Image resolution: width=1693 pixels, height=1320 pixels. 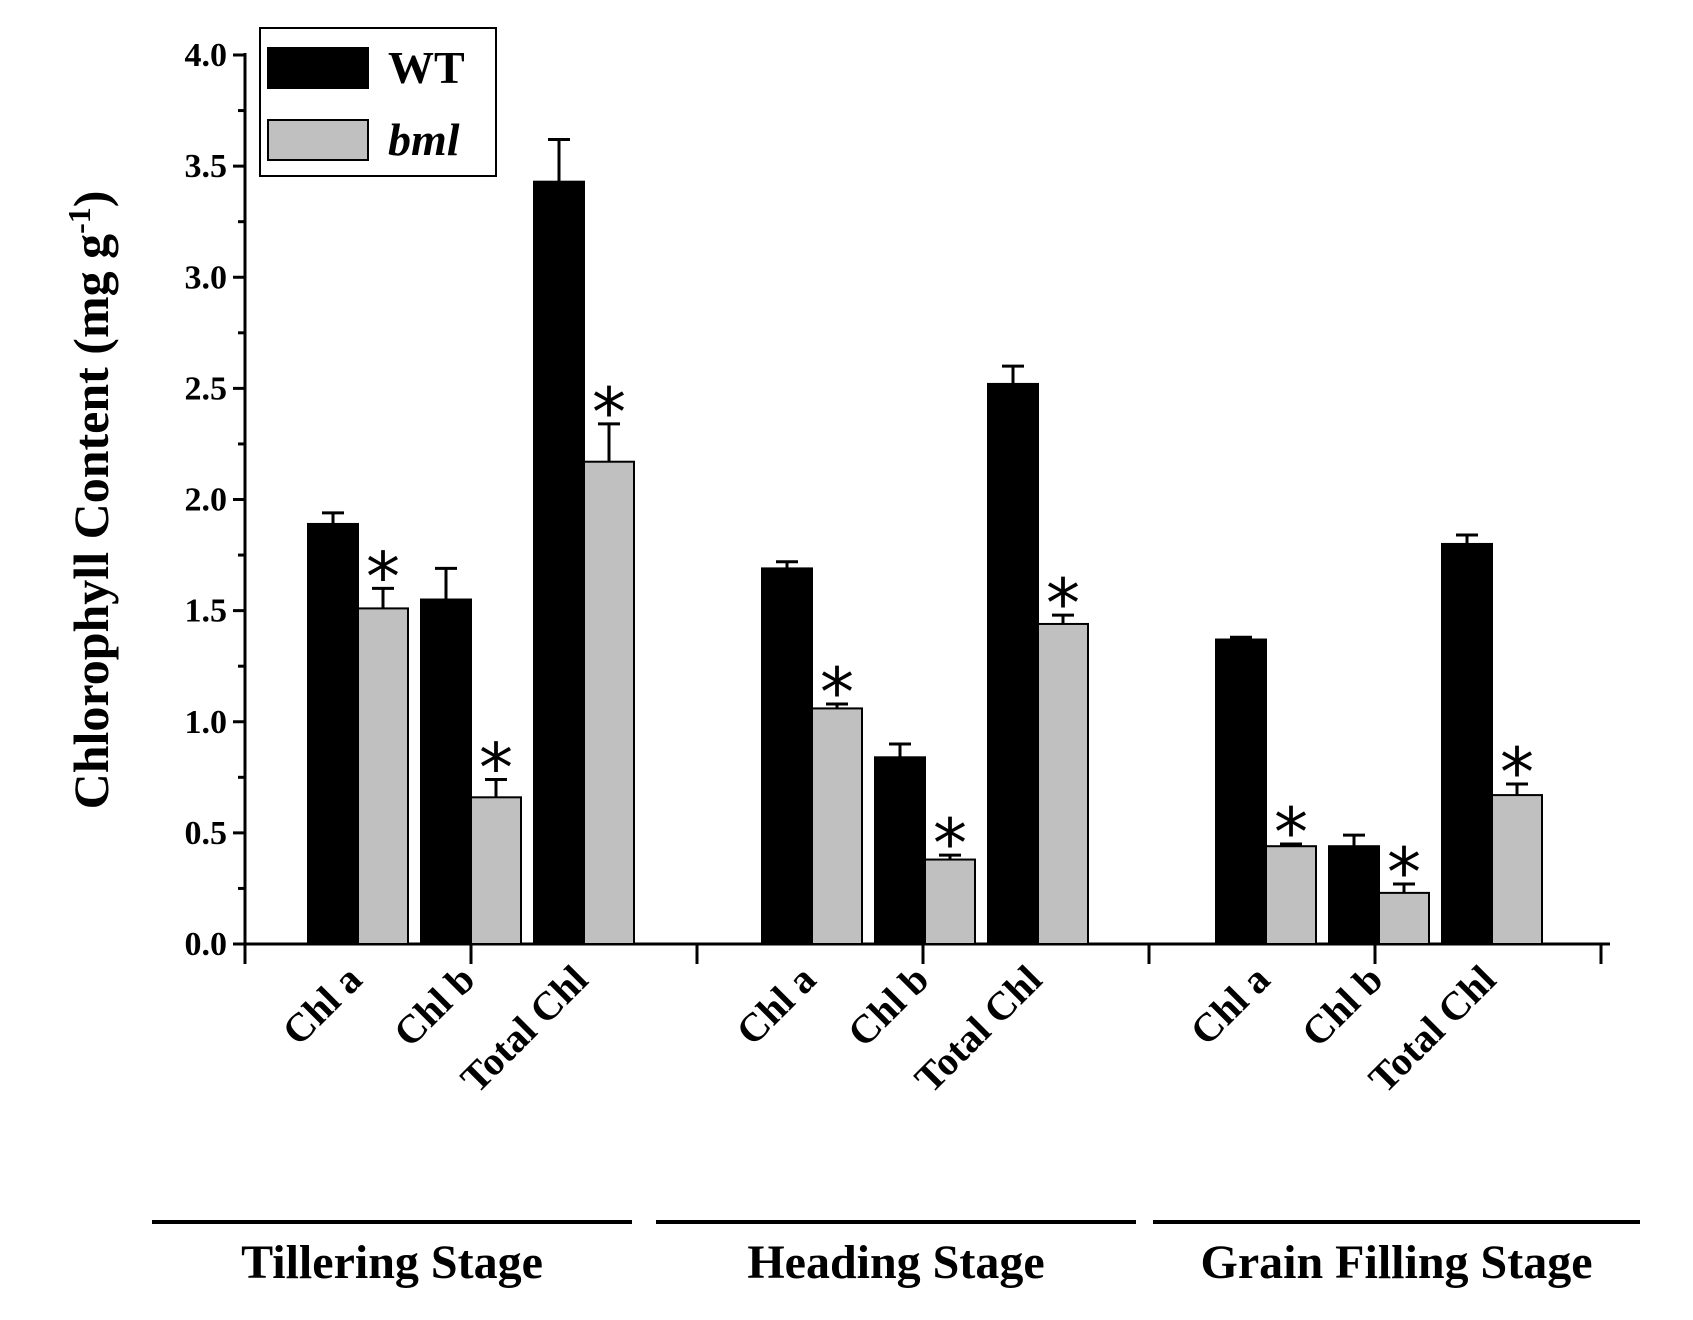 I want to click on legend: WT bml, so click(x=378, y=102).